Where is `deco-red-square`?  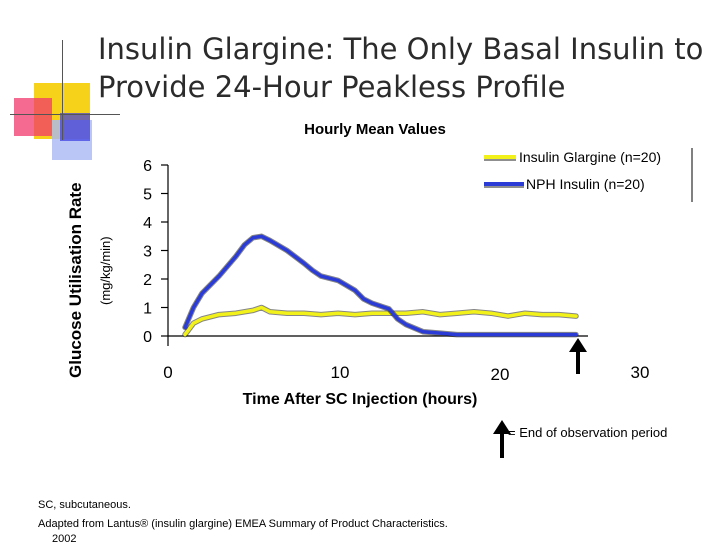 deco-red-square is located at coordinates (33, 117).